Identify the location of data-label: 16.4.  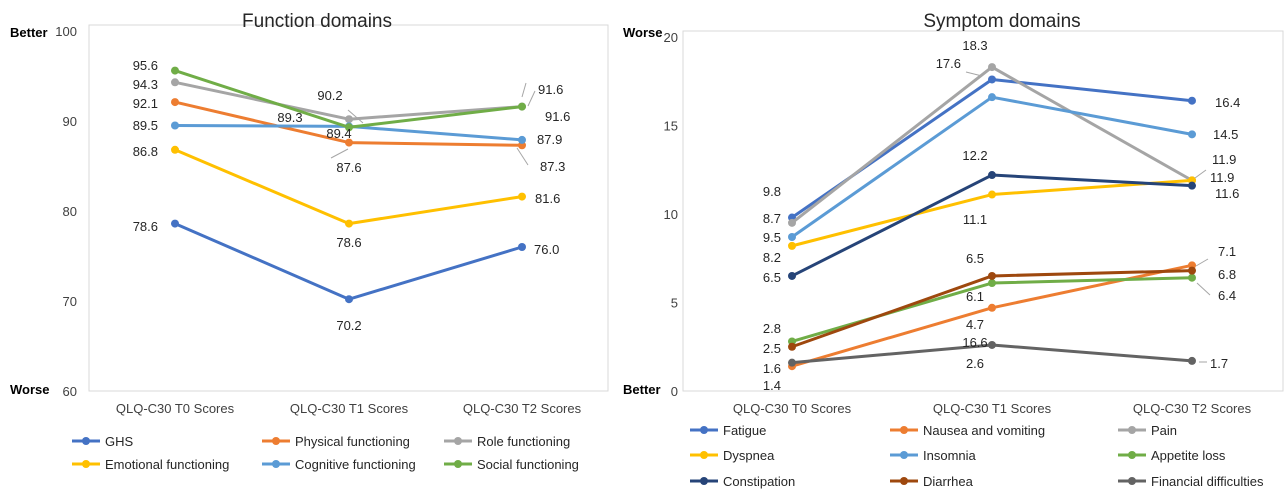
(1227, 102).